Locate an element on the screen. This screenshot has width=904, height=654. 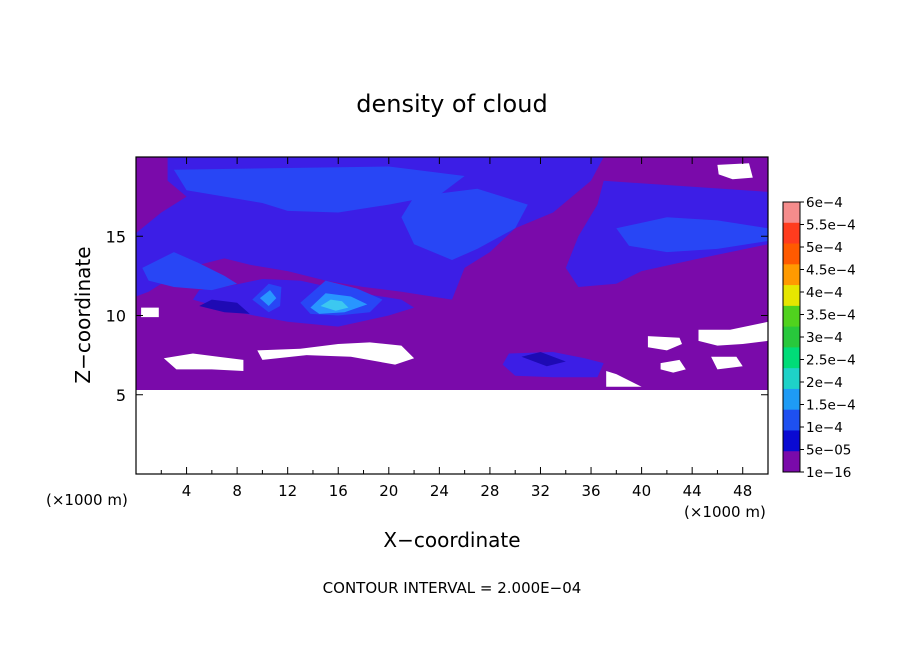
colorbar-label: 3.5e−4 is located at coordinates (831, 316).